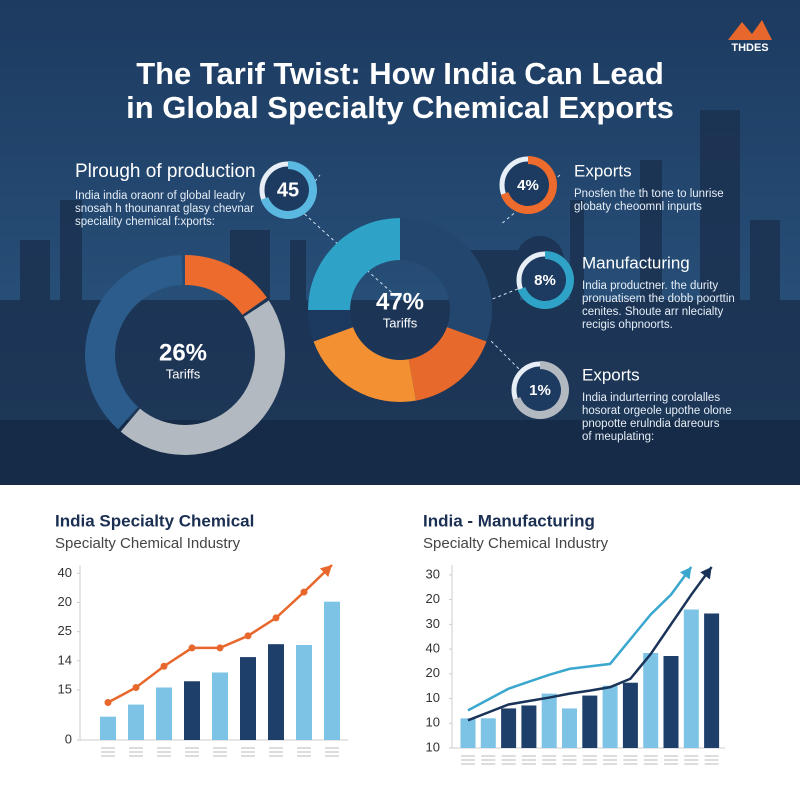  What do you see at coordinates (650, 286) in the screenshot?
I see `stat-text: India productner. the durity` at bounding box center [650, 286].